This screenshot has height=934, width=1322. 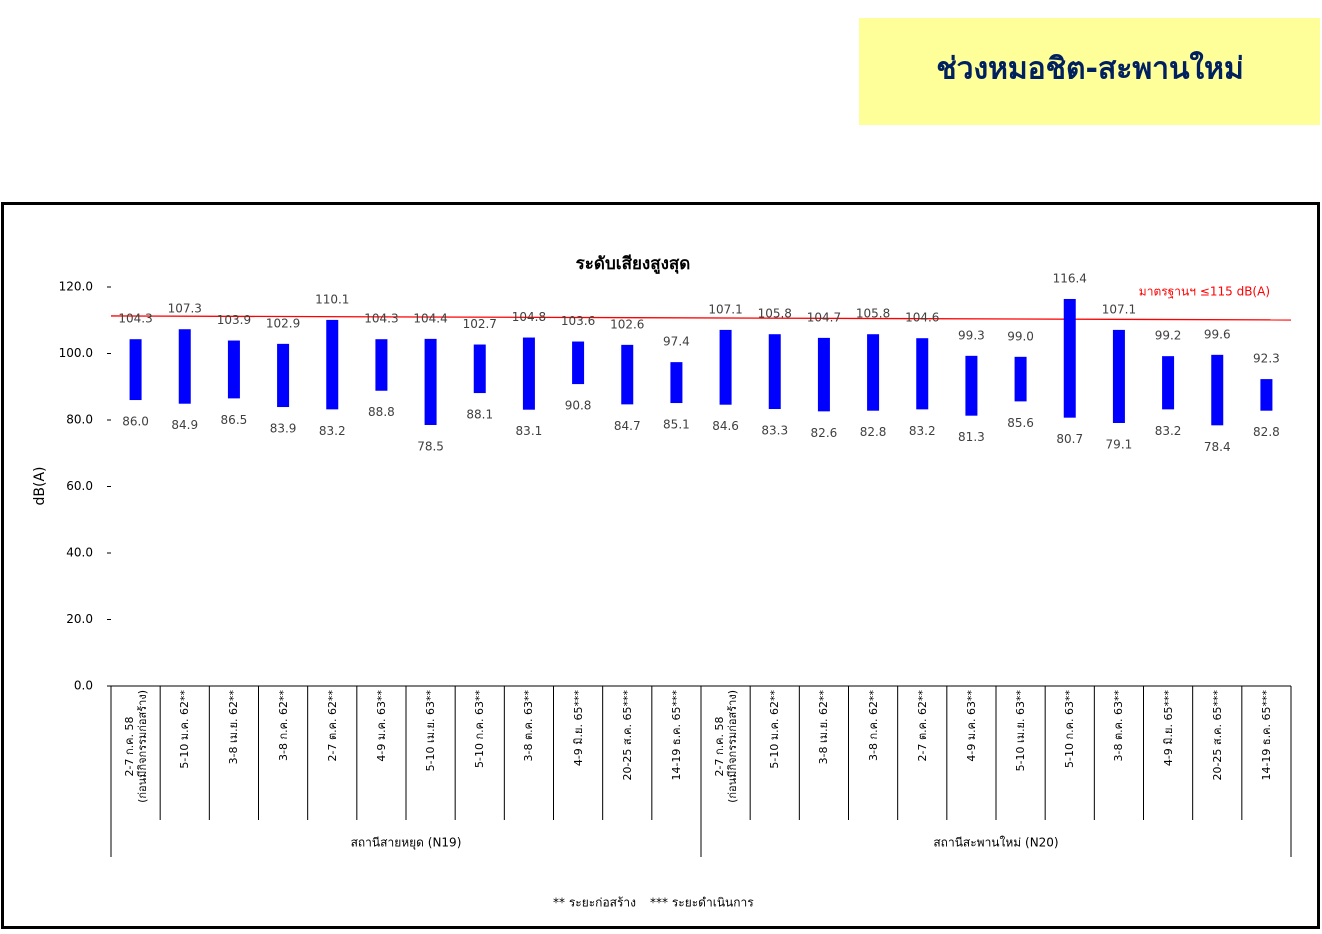 I want to click on header-box, so click(x=1089, y=71).